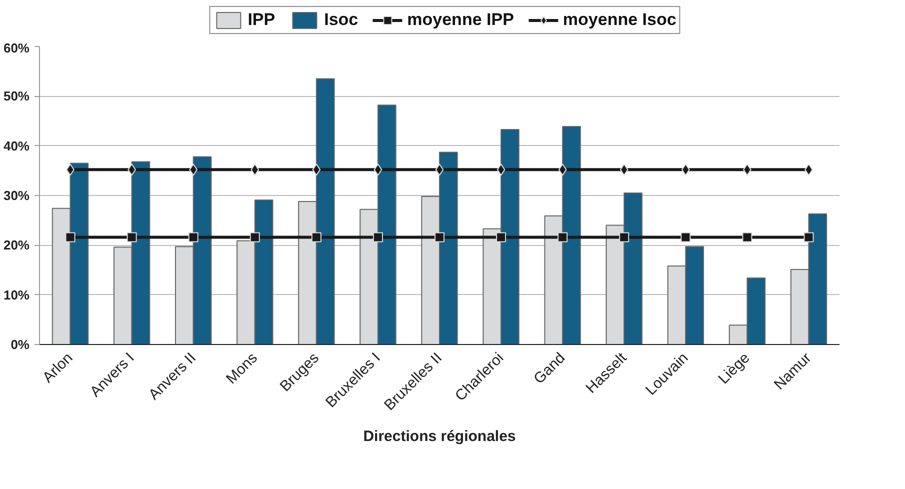  What do you see at coordinates (262, 20) in the screenshot?
I see `legend-label: IPP` at bounding box center [262, 20].